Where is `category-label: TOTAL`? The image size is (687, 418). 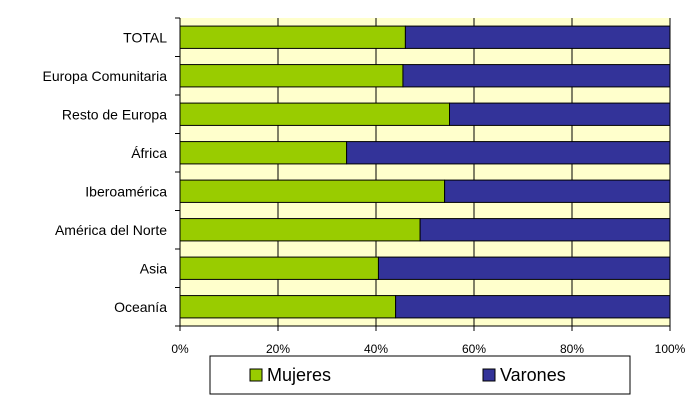
category-label: TOTAL is located at coordinates (145, 37).